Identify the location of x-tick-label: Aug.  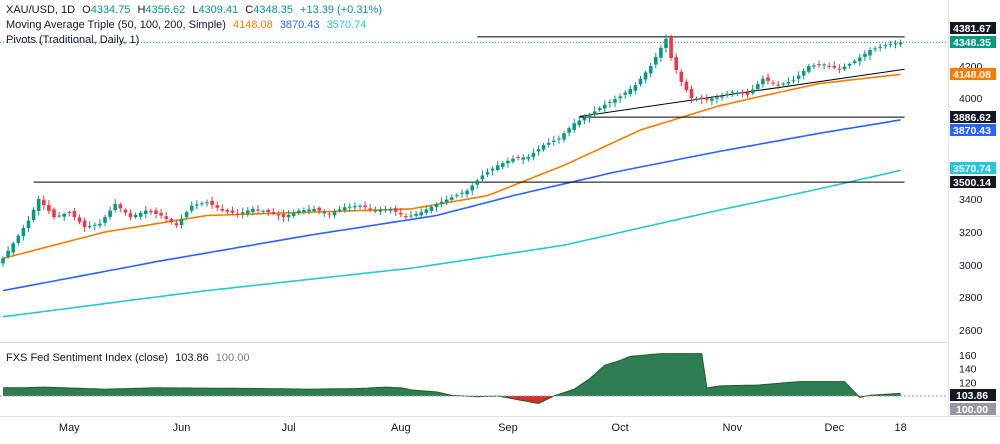
(401, 428).